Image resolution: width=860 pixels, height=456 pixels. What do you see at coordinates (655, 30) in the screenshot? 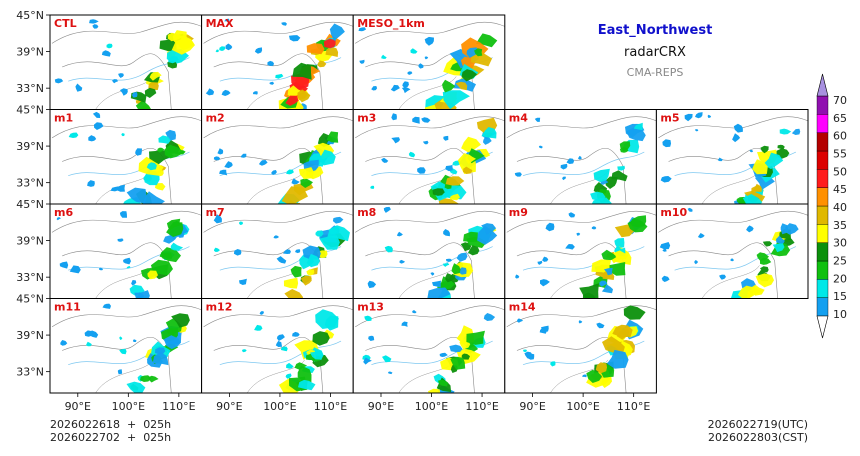
I see `title-region: East_Northwest` at bounding box center [655, 30].